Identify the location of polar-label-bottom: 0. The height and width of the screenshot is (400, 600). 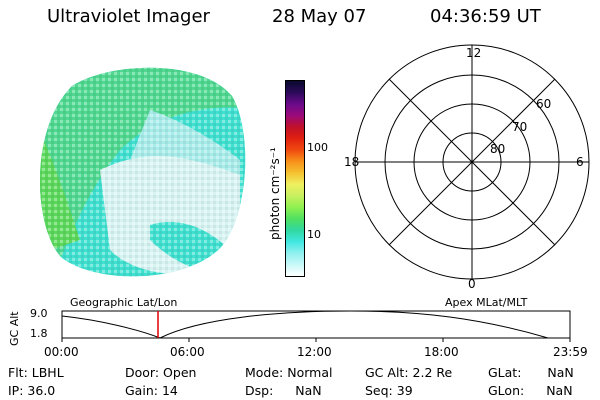
(472, 284).